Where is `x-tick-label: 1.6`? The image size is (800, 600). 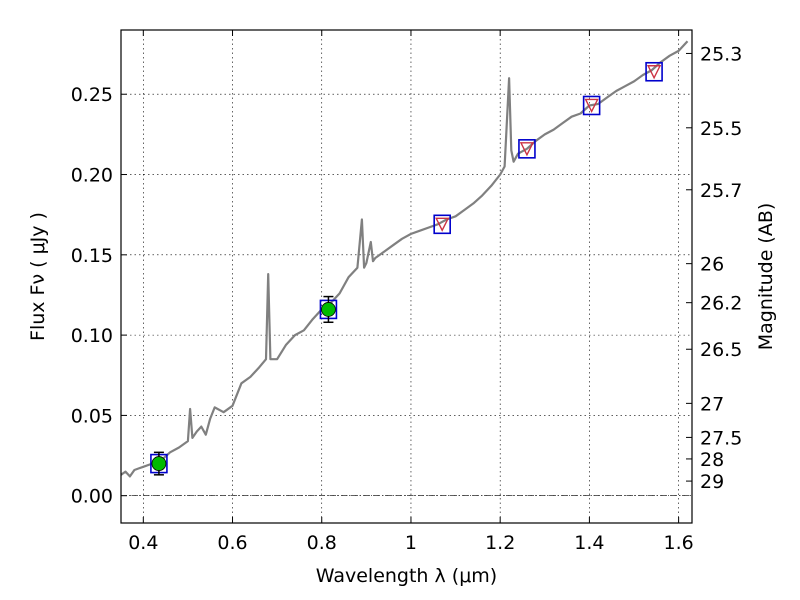 x-tick-label: 1.6 is located at coordinates (679, 543).